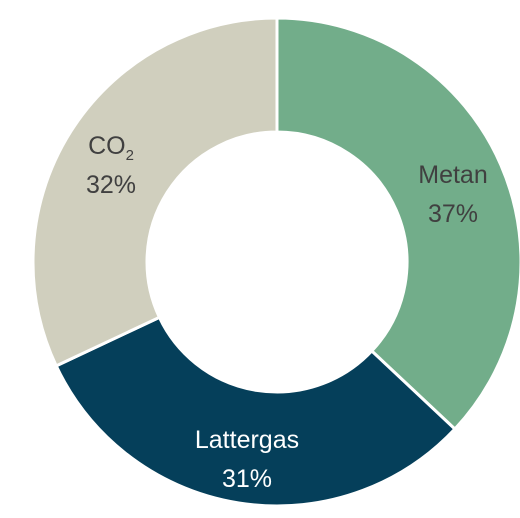  What do you see at coordinates (453, 214) in the screenshot?
I see `slice-label-metan-value: 37%` at bounding box center [453, 214].